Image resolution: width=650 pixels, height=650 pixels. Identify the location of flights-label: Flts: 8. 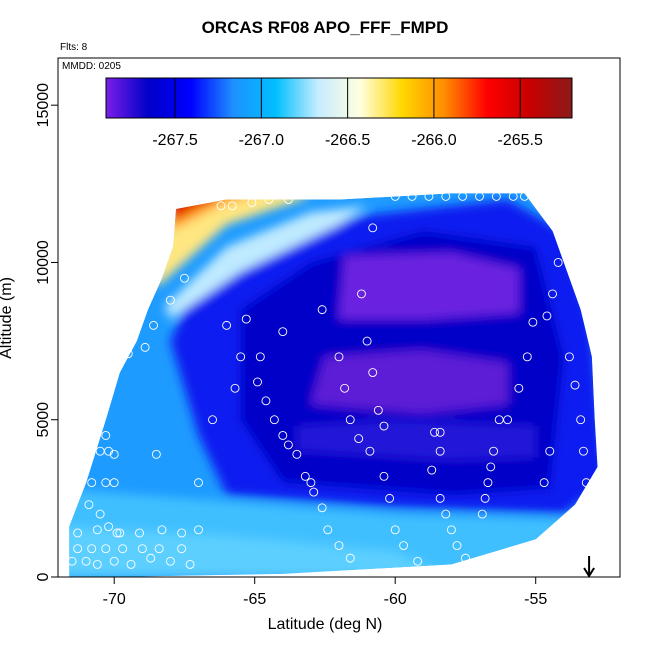
(74, 47).